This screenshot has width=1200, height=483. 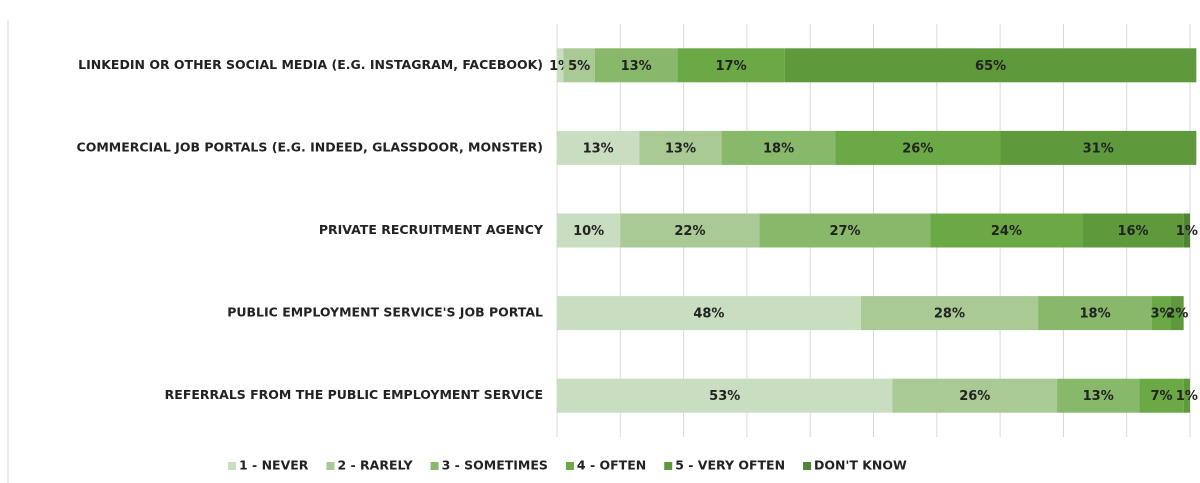 What do you see at coordinates (611, 465) in the screenshot?
I see `legend-label: 4 - OFTEN` at bounding box center [611, 465].